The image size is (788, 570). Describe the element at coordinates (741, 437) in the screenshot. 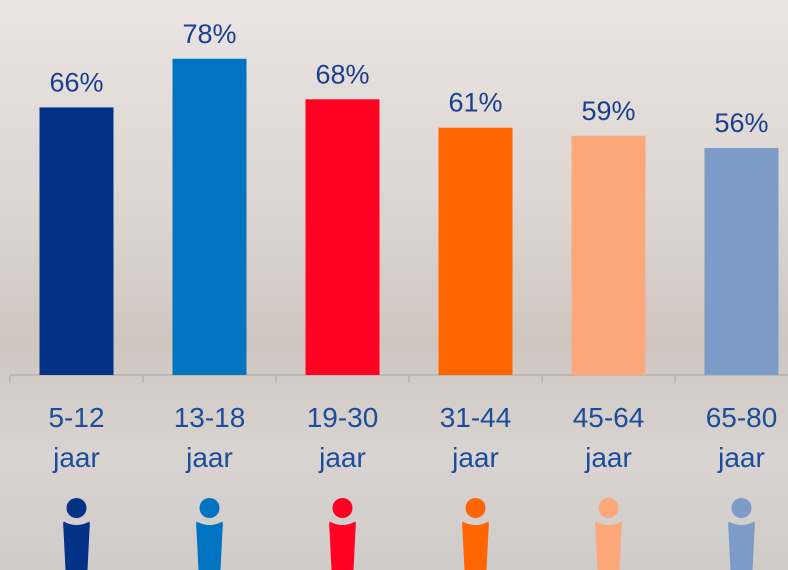

I see `x-tick-label: 65-80 jaar` at that location.